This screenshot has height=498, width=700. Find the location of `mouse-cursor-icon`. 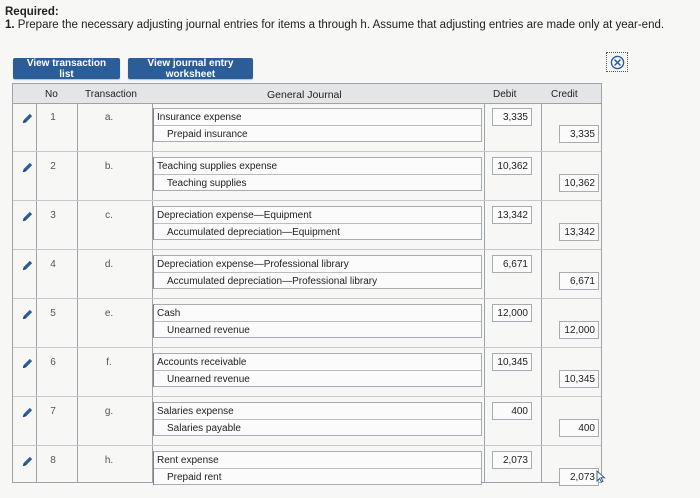

mouse-cursor-icon is located at coordinates (601, 476).